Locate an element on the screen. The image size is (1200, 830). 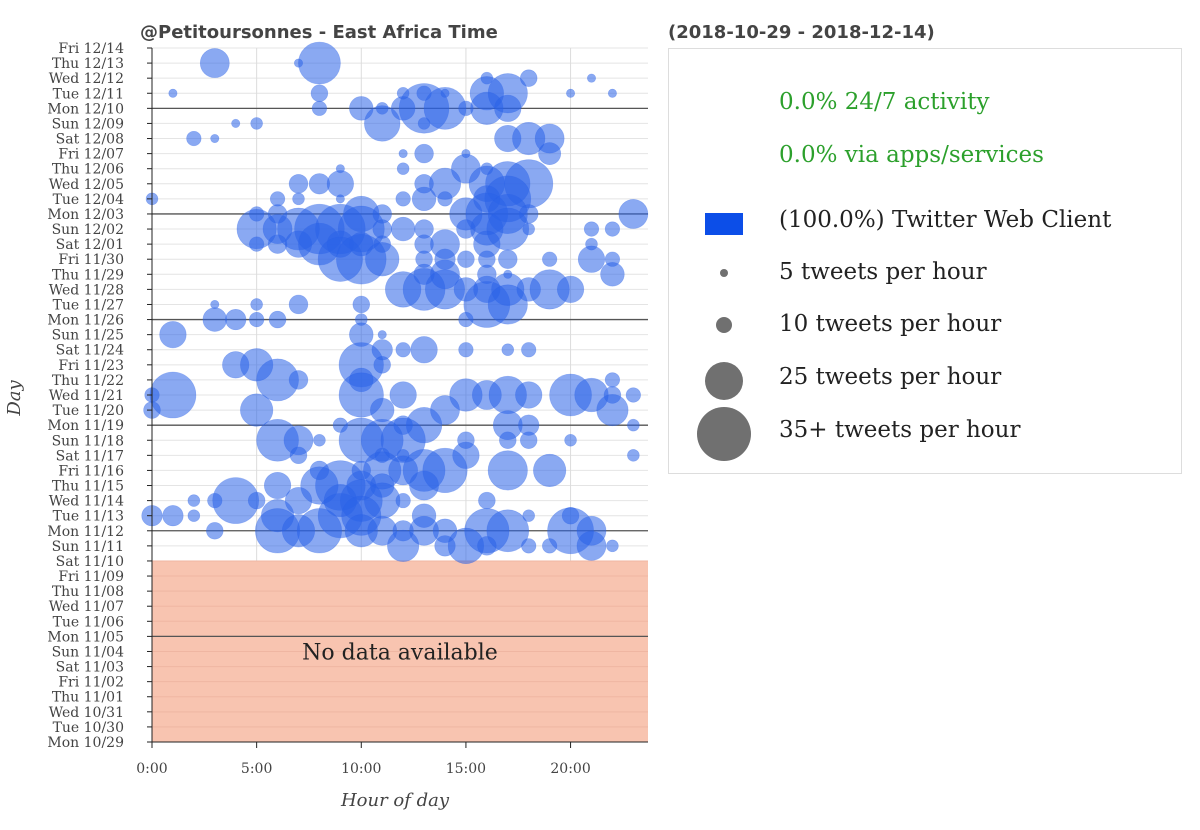
y-tick-label: Thu 12/13 is located at coordinates (88, 64).